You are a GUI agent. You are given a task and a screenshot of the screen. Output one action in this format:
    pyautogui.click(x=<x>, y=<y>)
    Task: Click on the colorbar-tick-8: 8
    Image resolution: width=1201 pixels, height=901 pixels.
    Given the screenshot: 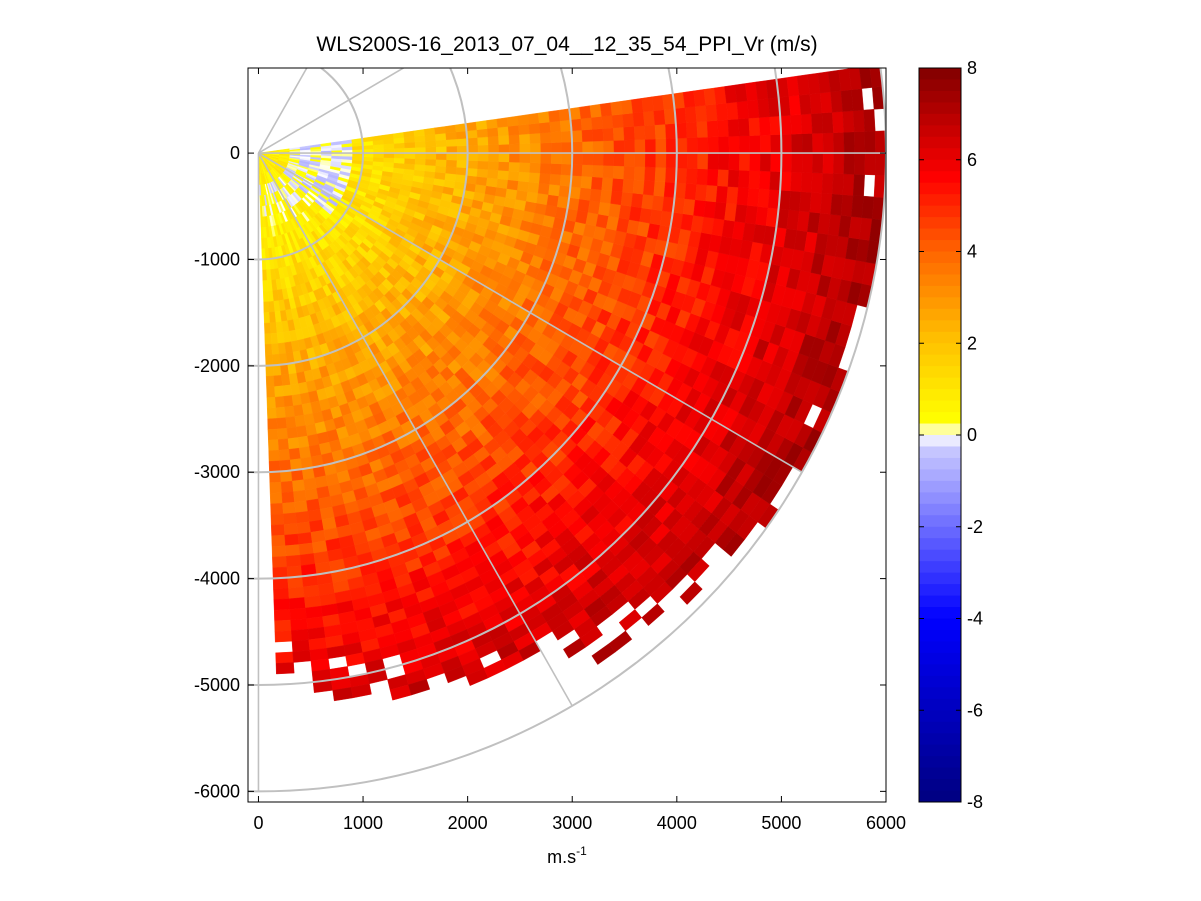 What is the action you would take?
    pyautogui.click(x=972, y=68)
    